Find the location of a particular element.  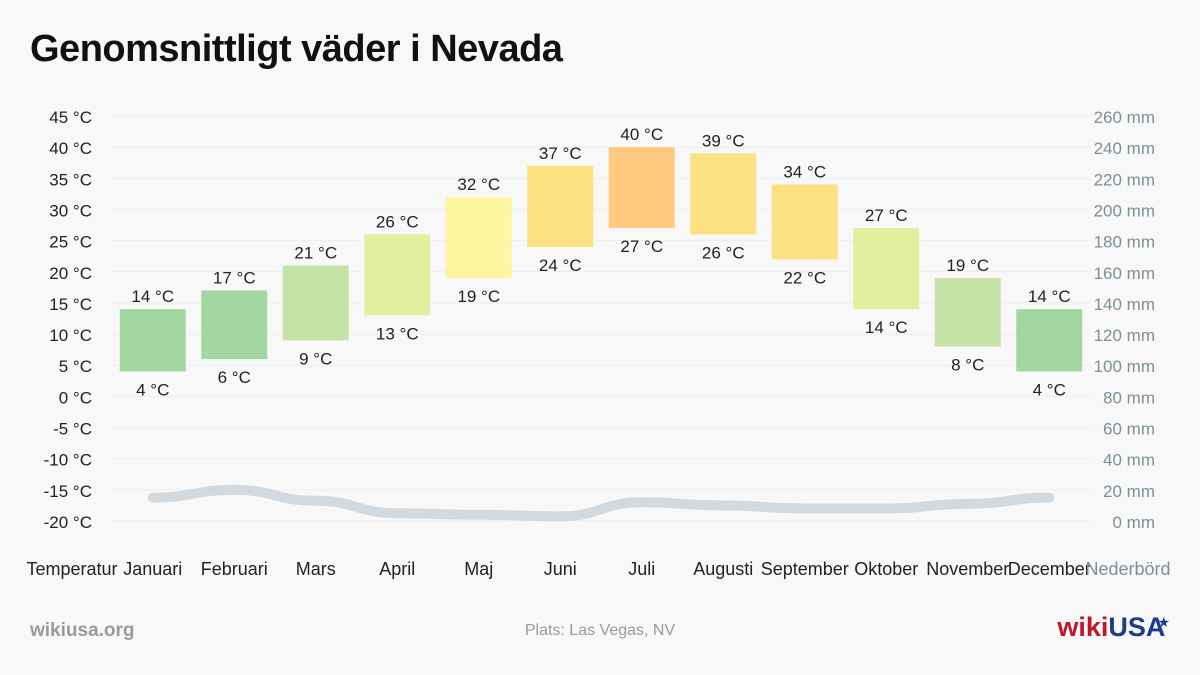

max-temp-label: 21 °C is located at coordinates (315, 253).